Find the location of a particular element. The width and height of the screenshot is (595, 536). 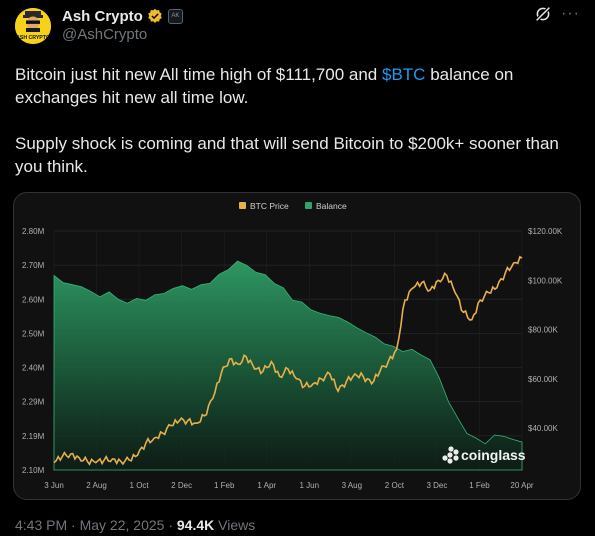

x-axis-tick-label: 3 Aug is located at coordinates (352, 485).